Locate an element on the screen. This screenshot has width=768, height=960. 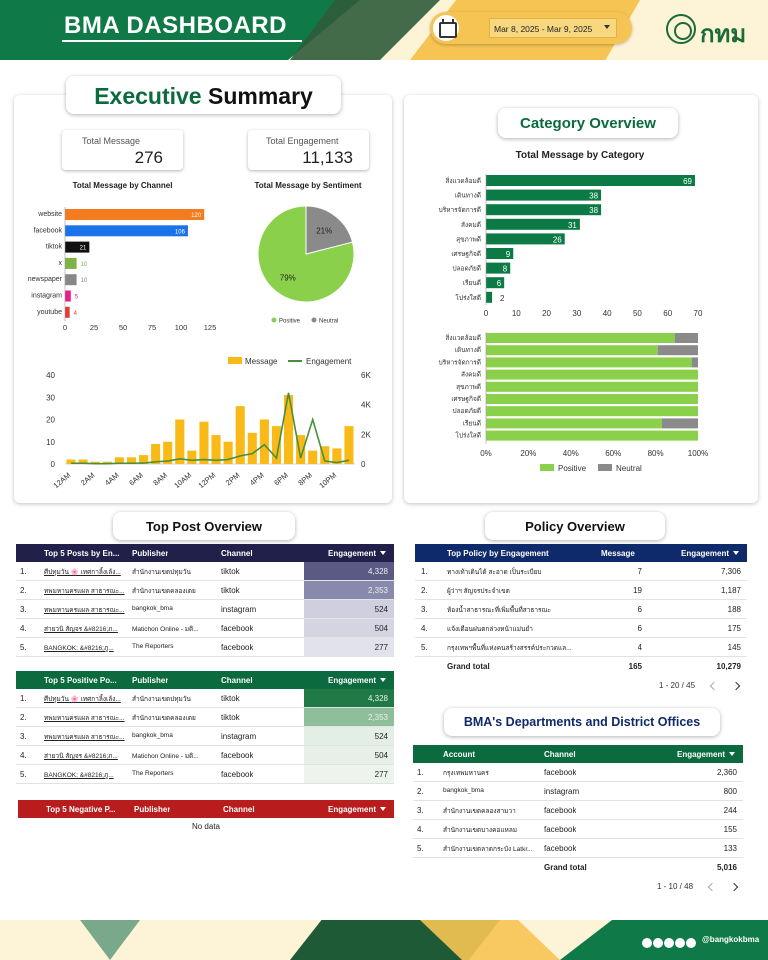
channel: instagram is located at coordinates (239, 736).